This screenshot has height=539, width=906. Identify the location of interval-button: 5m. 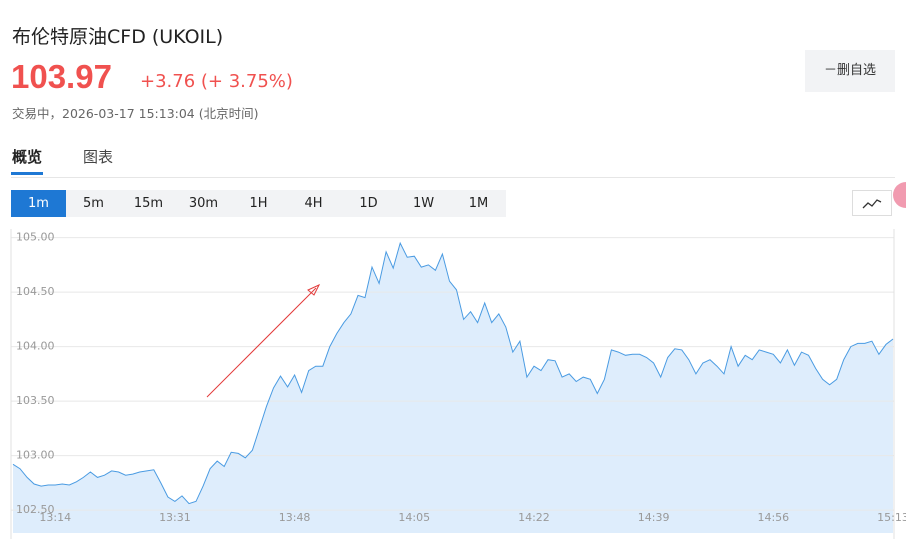
(93, 203).